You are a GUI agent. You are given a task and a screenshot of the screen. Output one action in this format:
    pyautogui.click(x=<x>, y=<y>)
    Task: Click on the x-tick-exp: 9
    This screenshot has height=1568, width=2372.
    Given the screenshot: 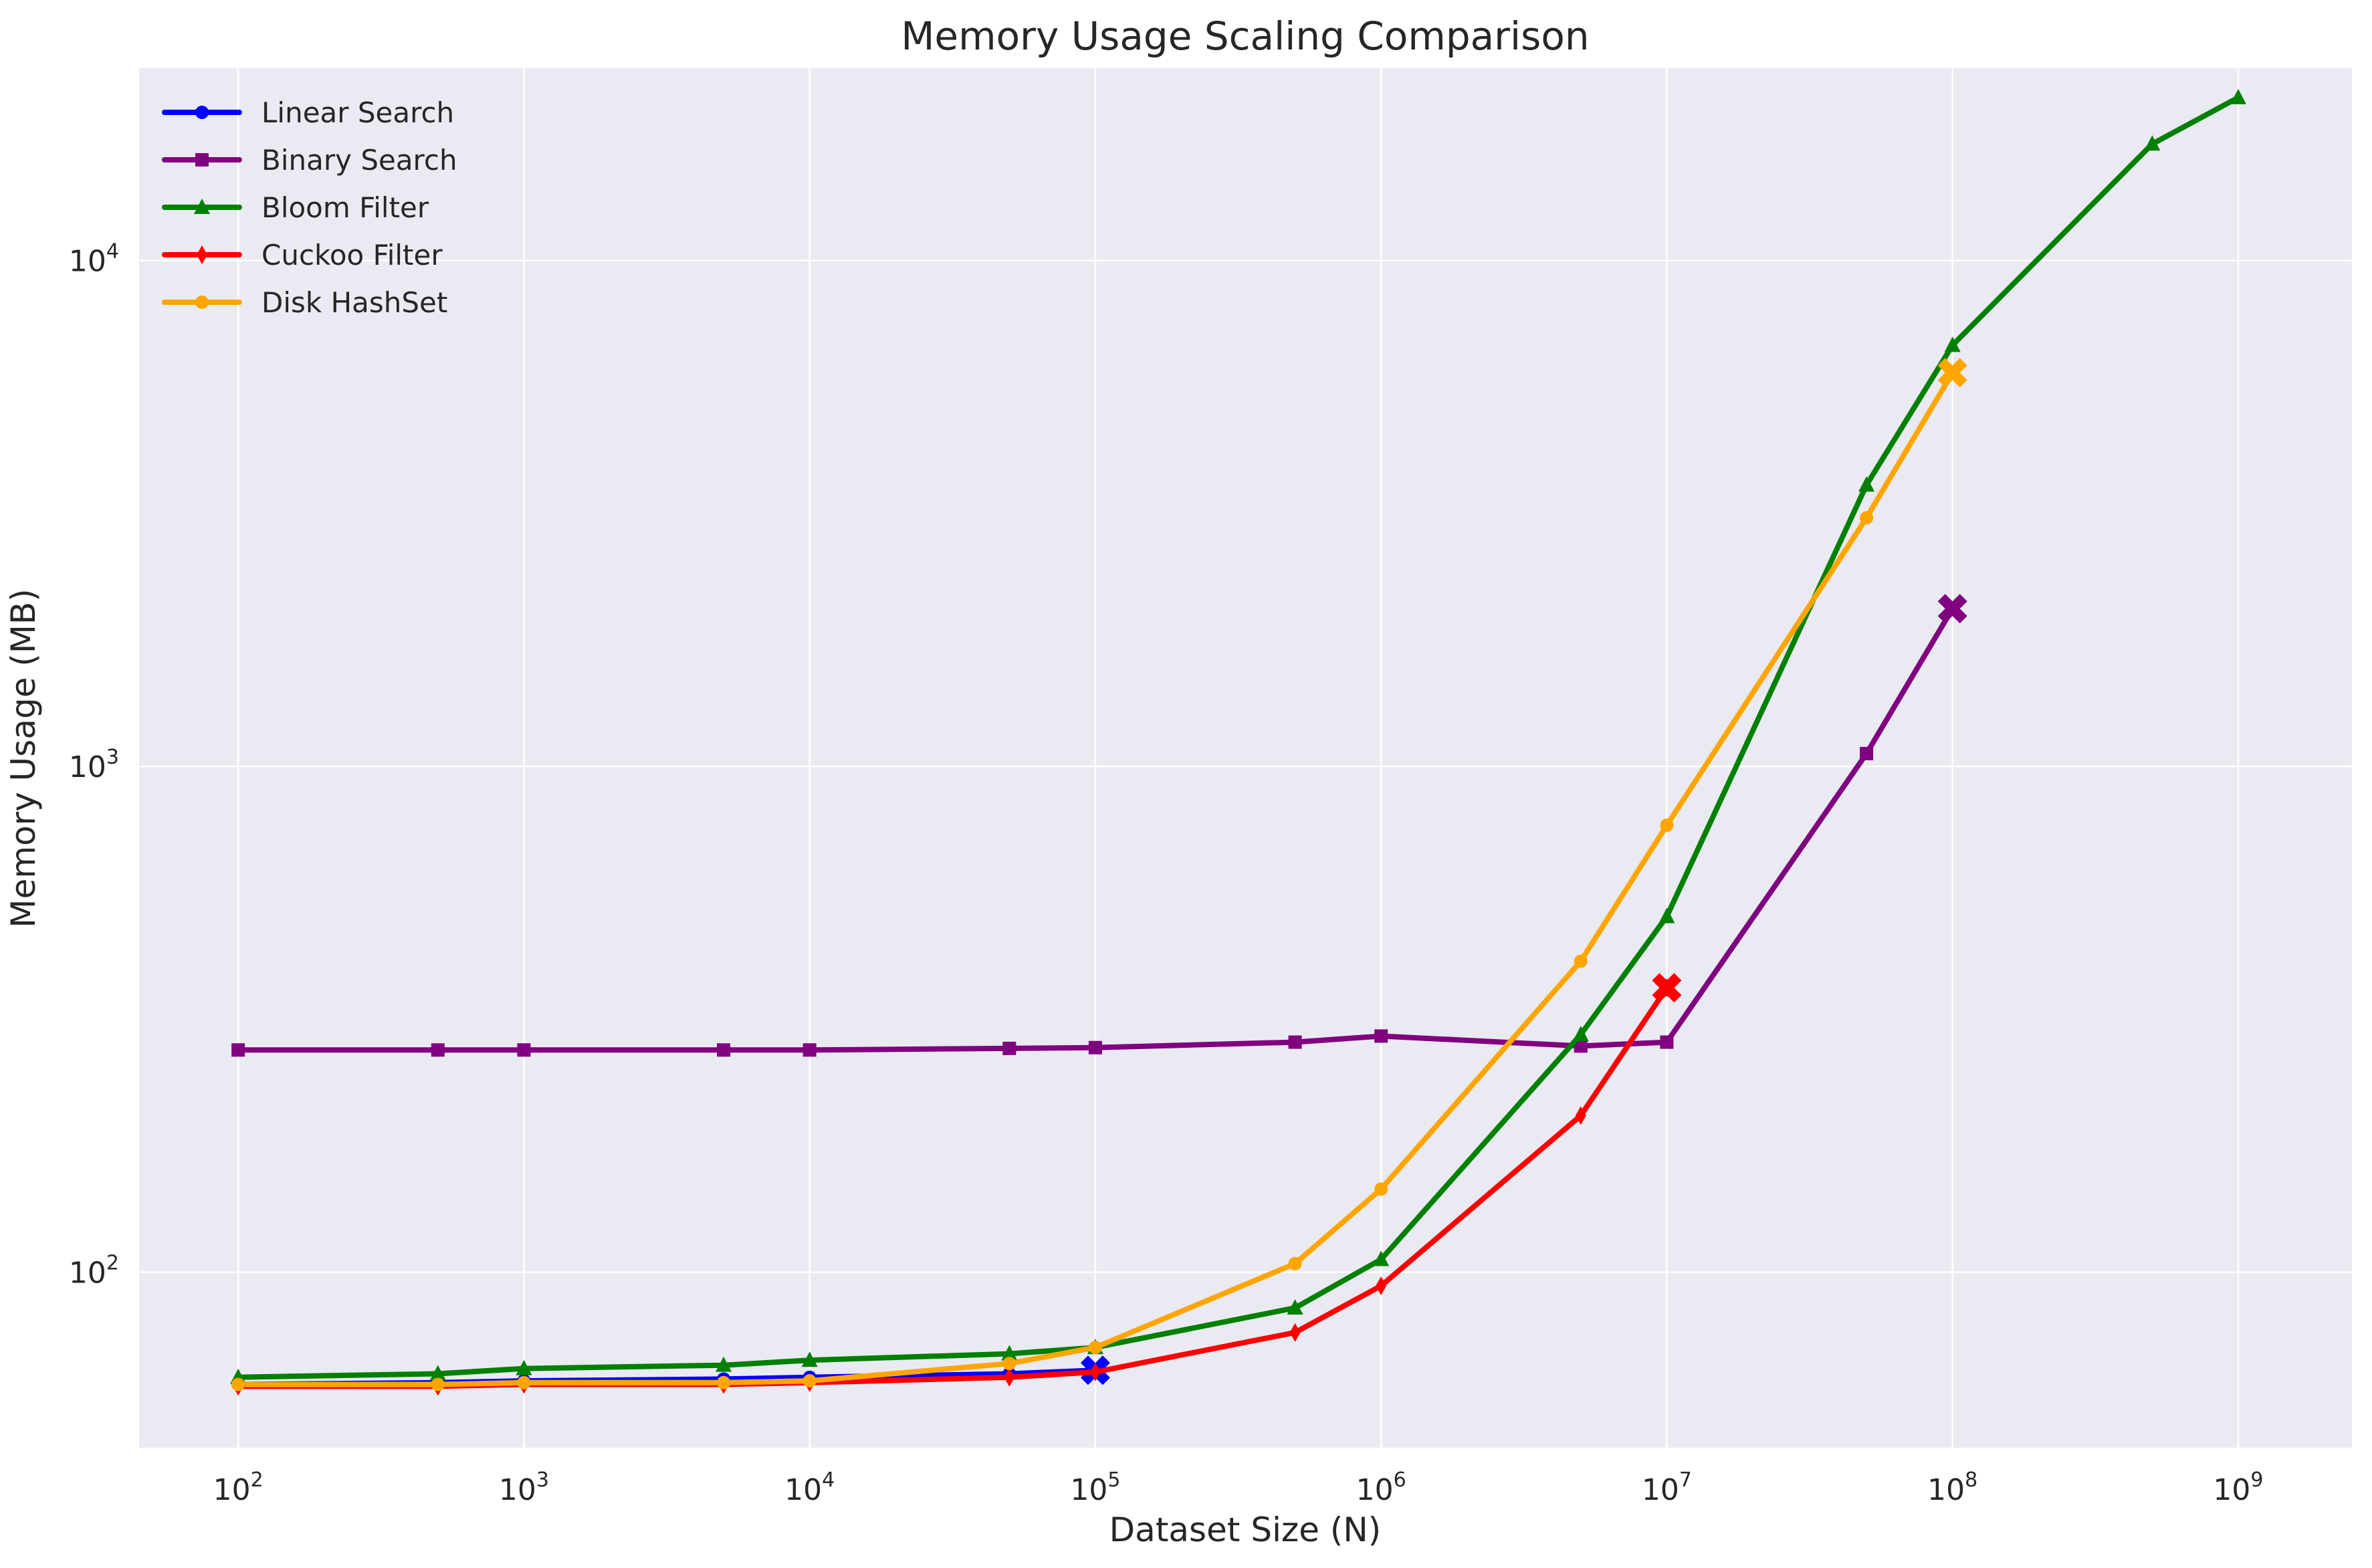 What is the action you would take?
    pyautogui.click(x=2256, y=1480)
    